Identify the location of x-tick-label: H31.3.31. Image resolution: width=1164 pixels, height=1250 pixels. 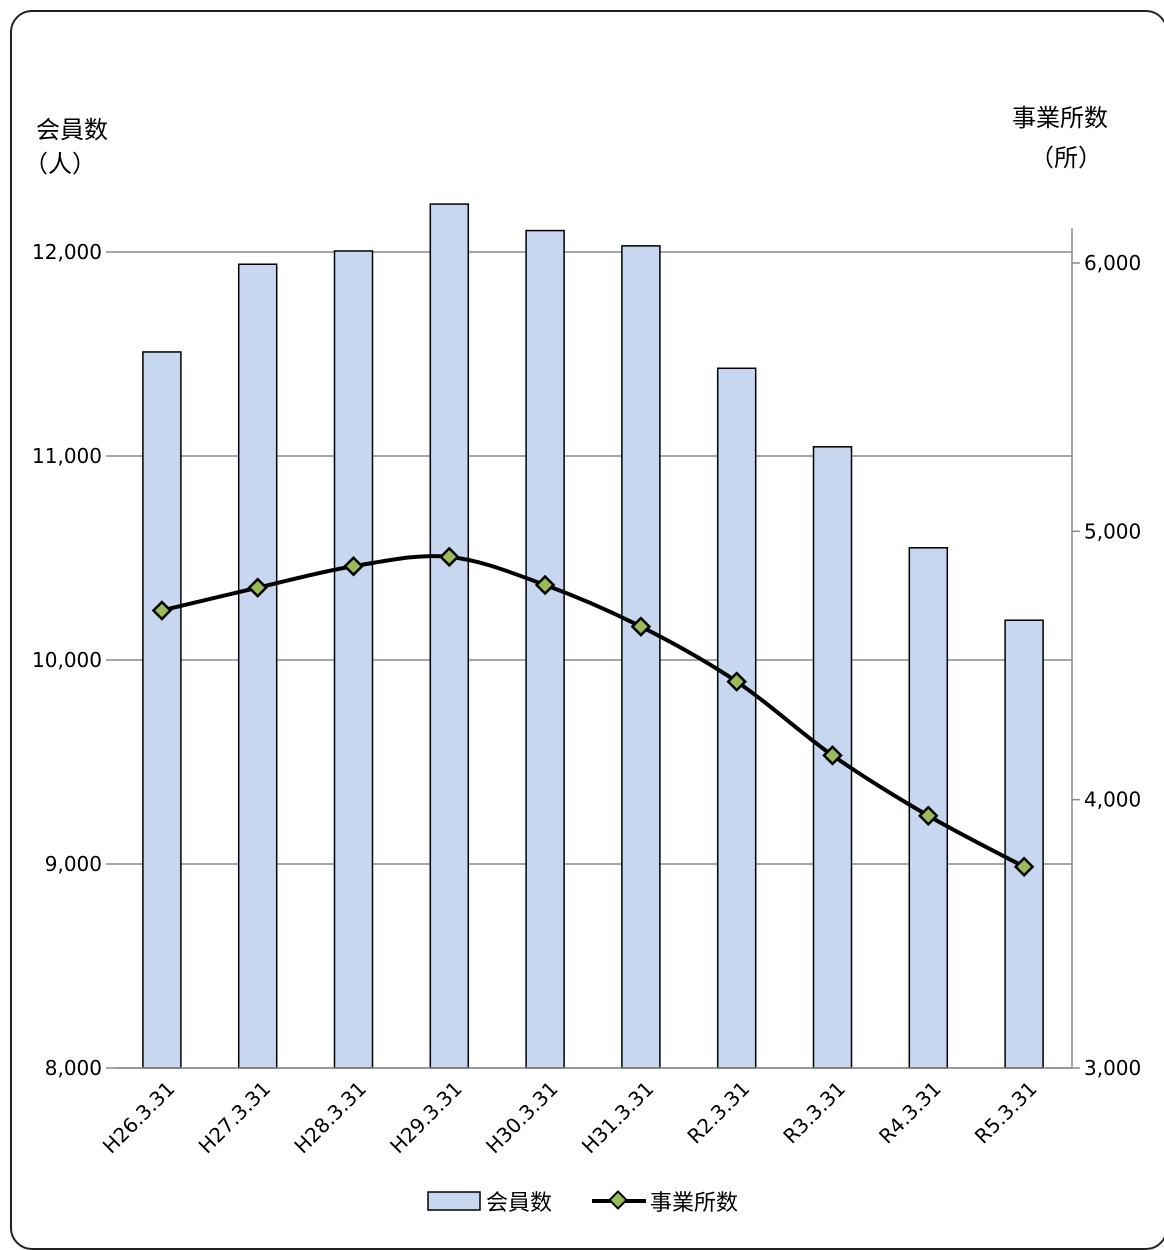
(618, 1118).